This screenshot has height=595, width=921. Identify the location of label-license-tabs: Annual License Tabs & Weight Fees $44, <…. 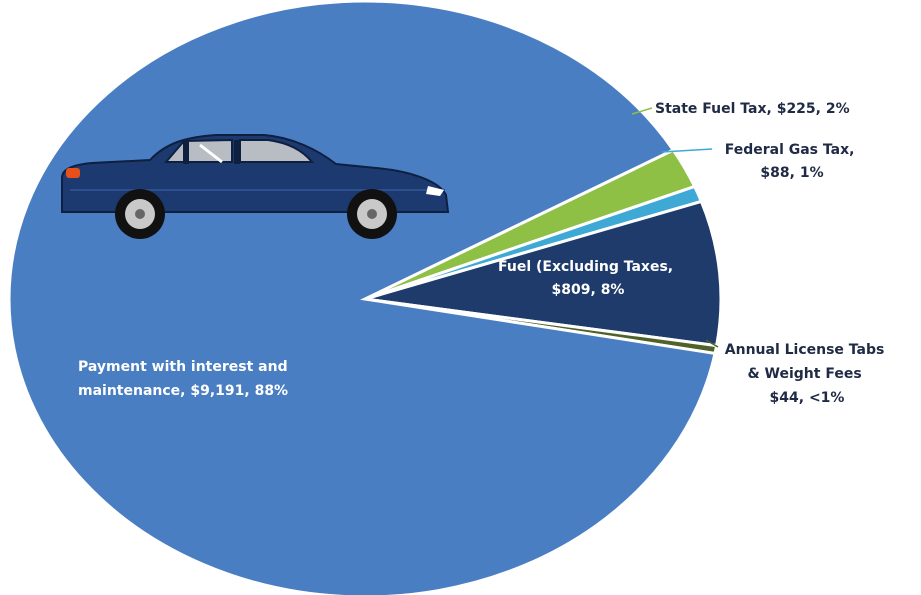
(807, 374).